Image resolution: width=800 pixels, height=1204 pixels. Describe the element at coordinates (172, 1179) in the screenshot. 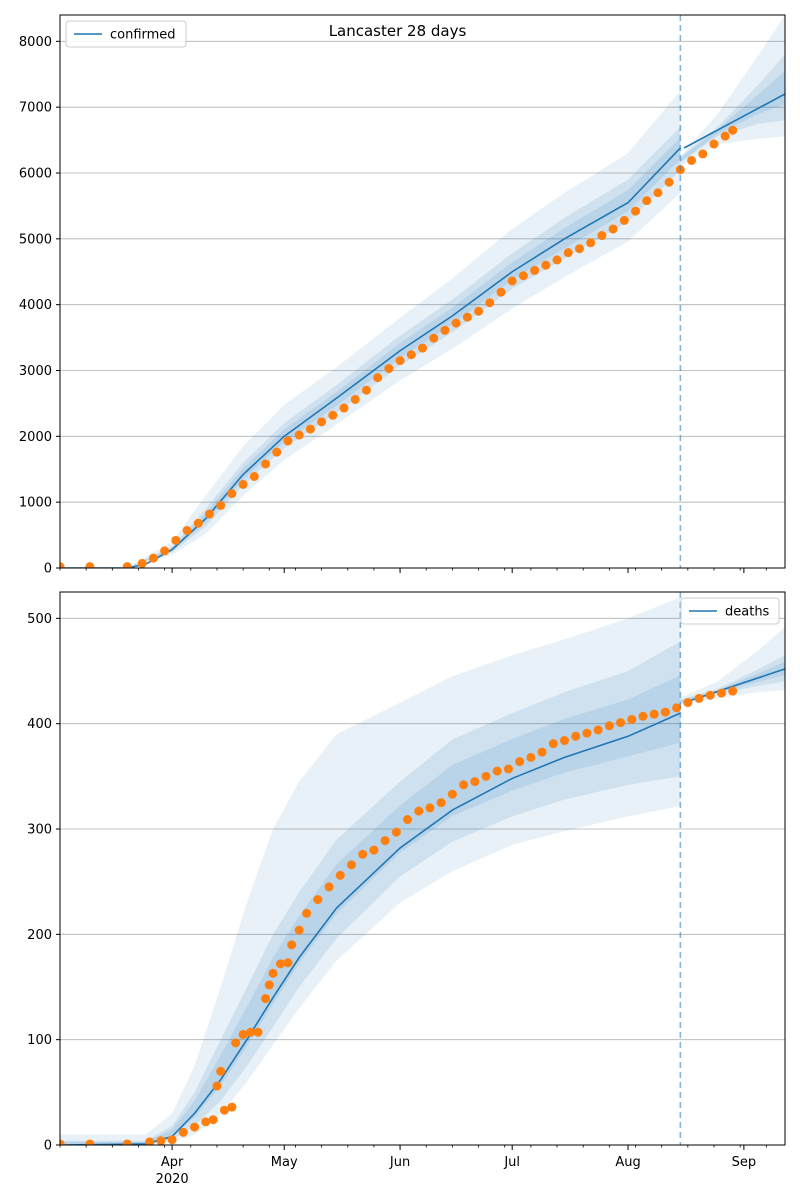

I see `x-tick-sublabel: 2020` at that location.